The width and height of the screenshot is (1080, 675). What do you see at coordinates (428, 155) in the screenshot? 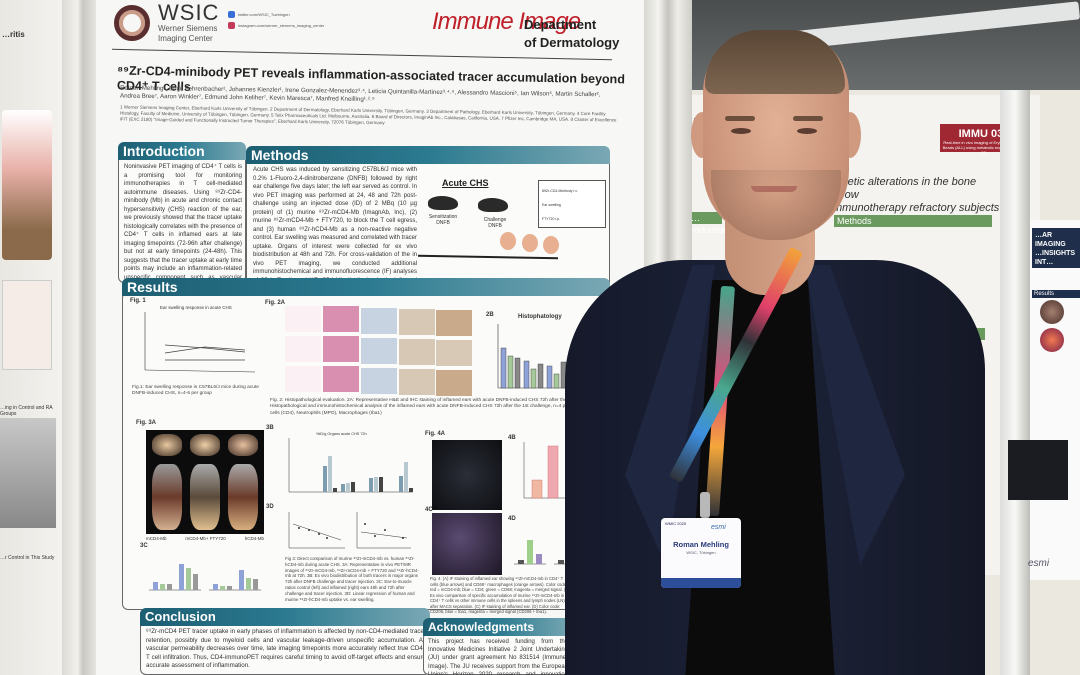
I see `methods-heading: Methods` at bounding box center [428, 155].